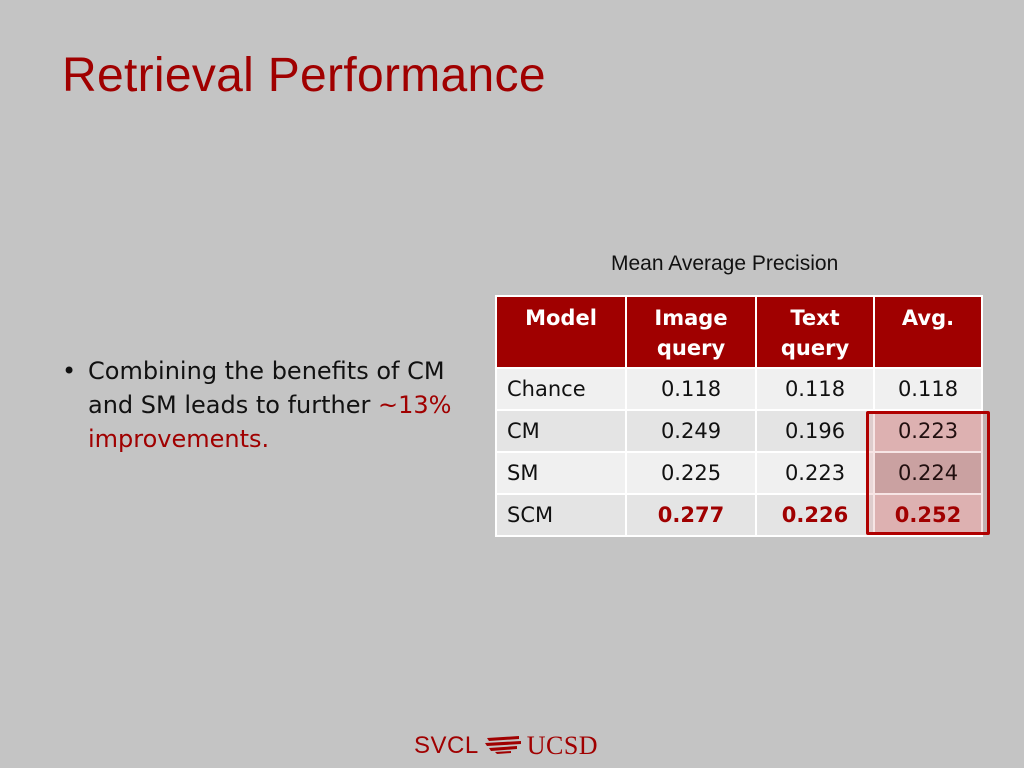 The width and height of the screenshot is (1024, 768). What do you see at coordinates (446, 745) in the screenshot?
I see `footer-svcl: SVCL` at bounding box center [446, 745].